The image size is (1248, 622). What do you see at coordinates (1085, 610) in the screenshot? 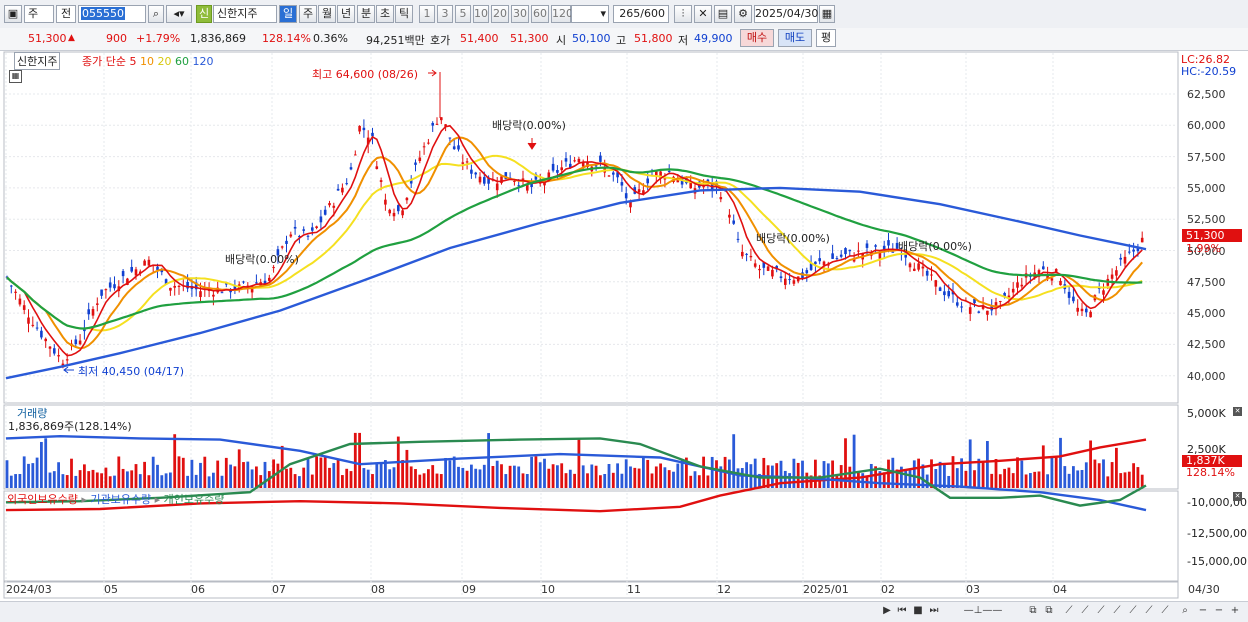
I see `trend-tool-icon: ⟋` at bounding box center [1085, 610].